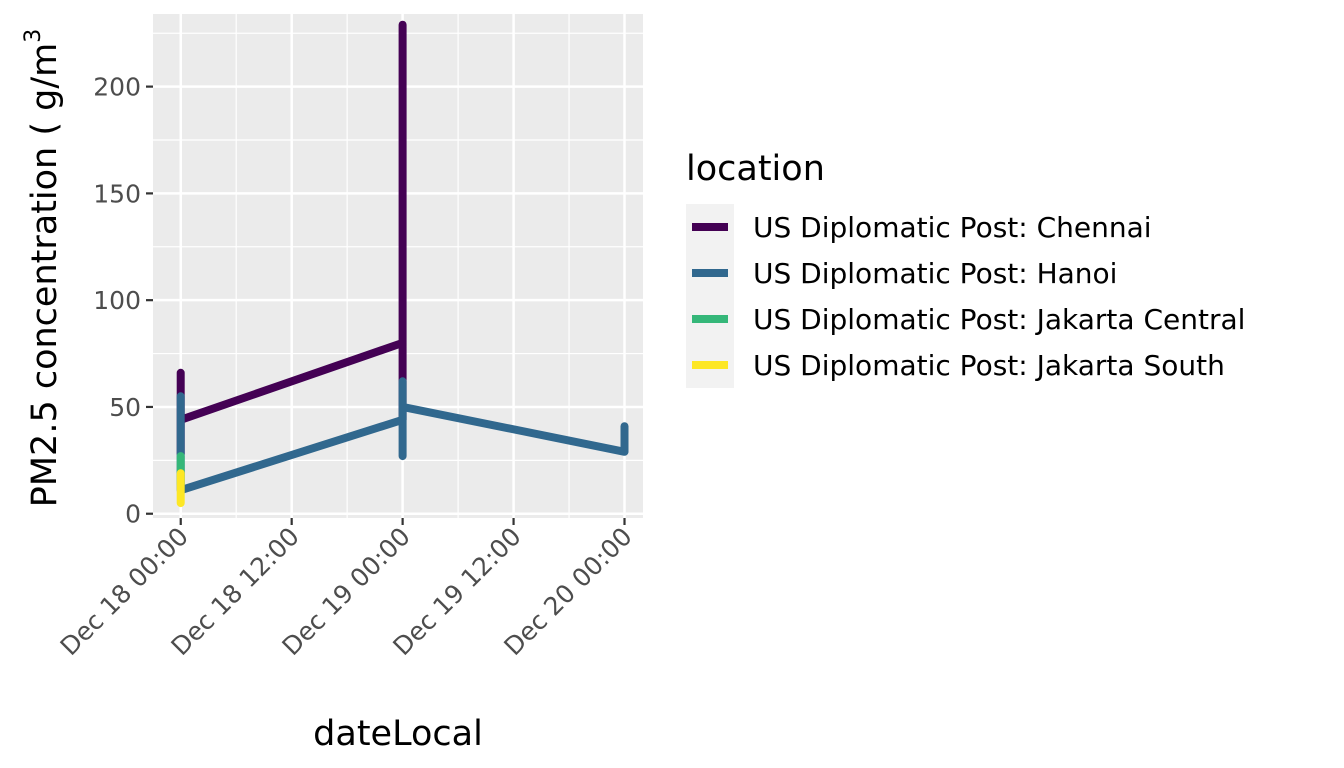 The width and height of the screenshot is (1344, 768). I want to click on y-tick-label: 100, so click(117, 300).